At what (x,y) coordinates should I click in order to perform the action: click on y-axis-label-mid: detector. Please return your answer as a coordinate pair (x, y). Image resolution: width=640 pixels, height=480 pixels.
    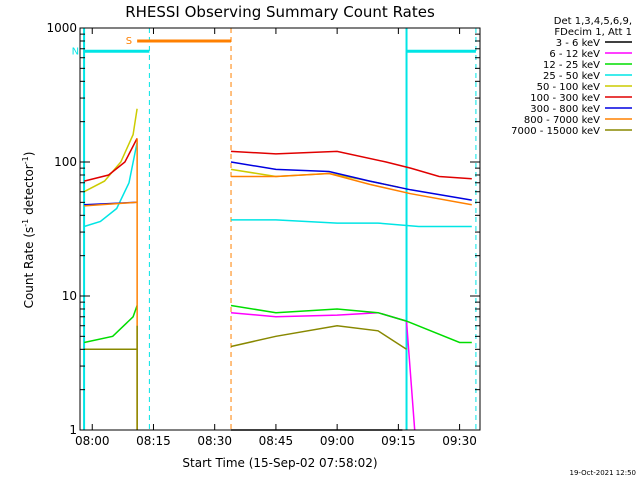
    Looking at the image, I should click on (29, 191).